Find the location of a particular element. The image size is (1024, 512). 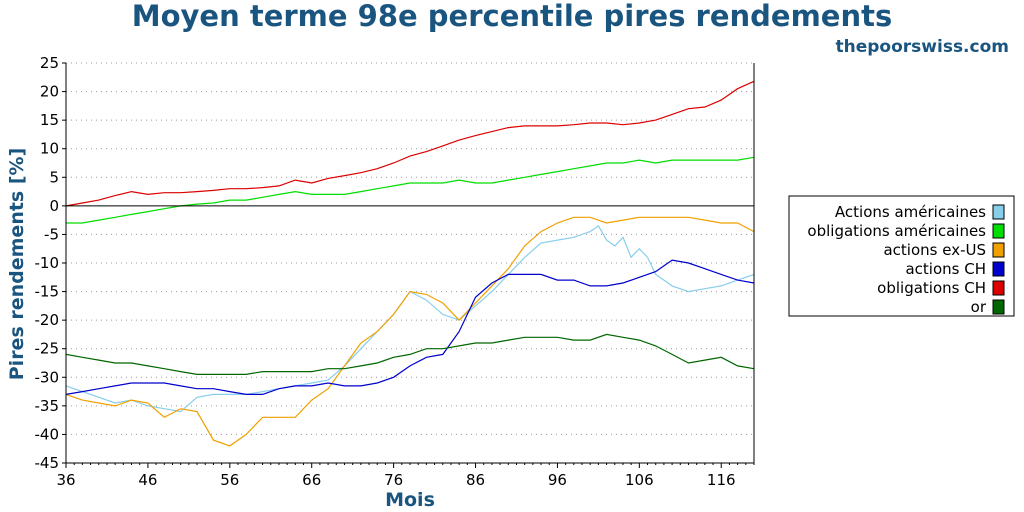

x-tick-label: 36 is located at coordinates (65, 480).